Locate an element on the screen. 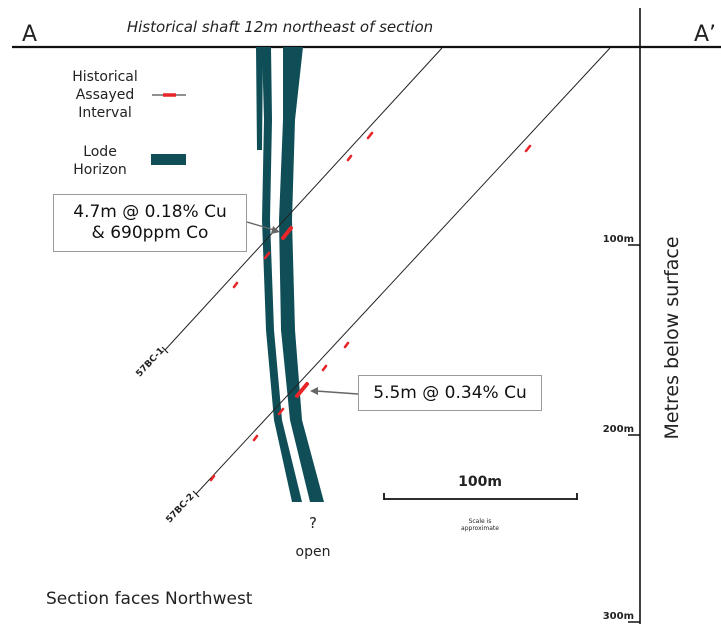  legend-assay-label-1: Historical is located at coordinates (105, 77).